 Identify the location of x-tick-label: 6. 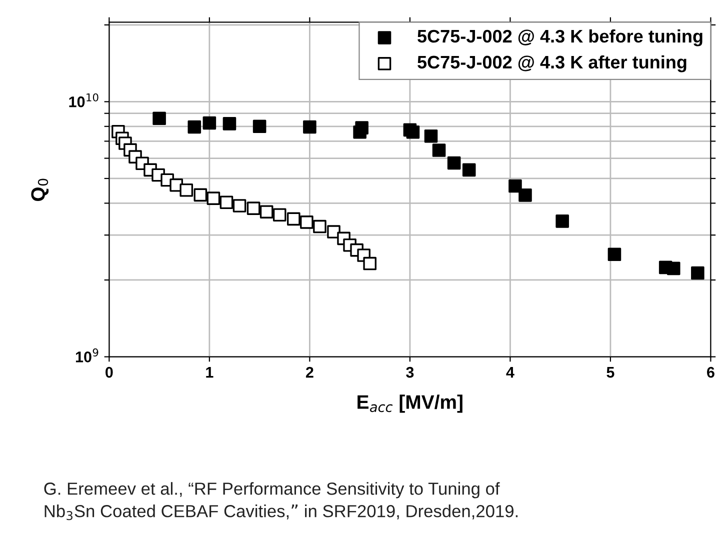
(710, 372).